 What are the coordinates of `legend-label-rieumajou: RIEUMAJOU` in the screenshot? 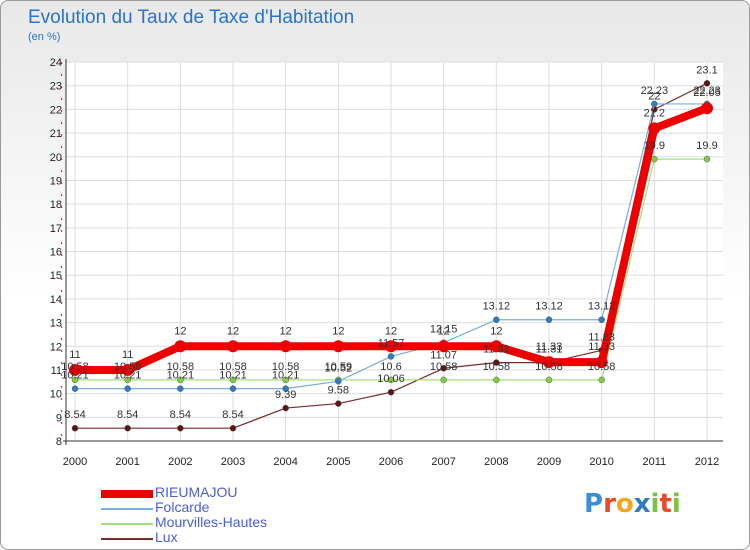 It's located at (196, 492).